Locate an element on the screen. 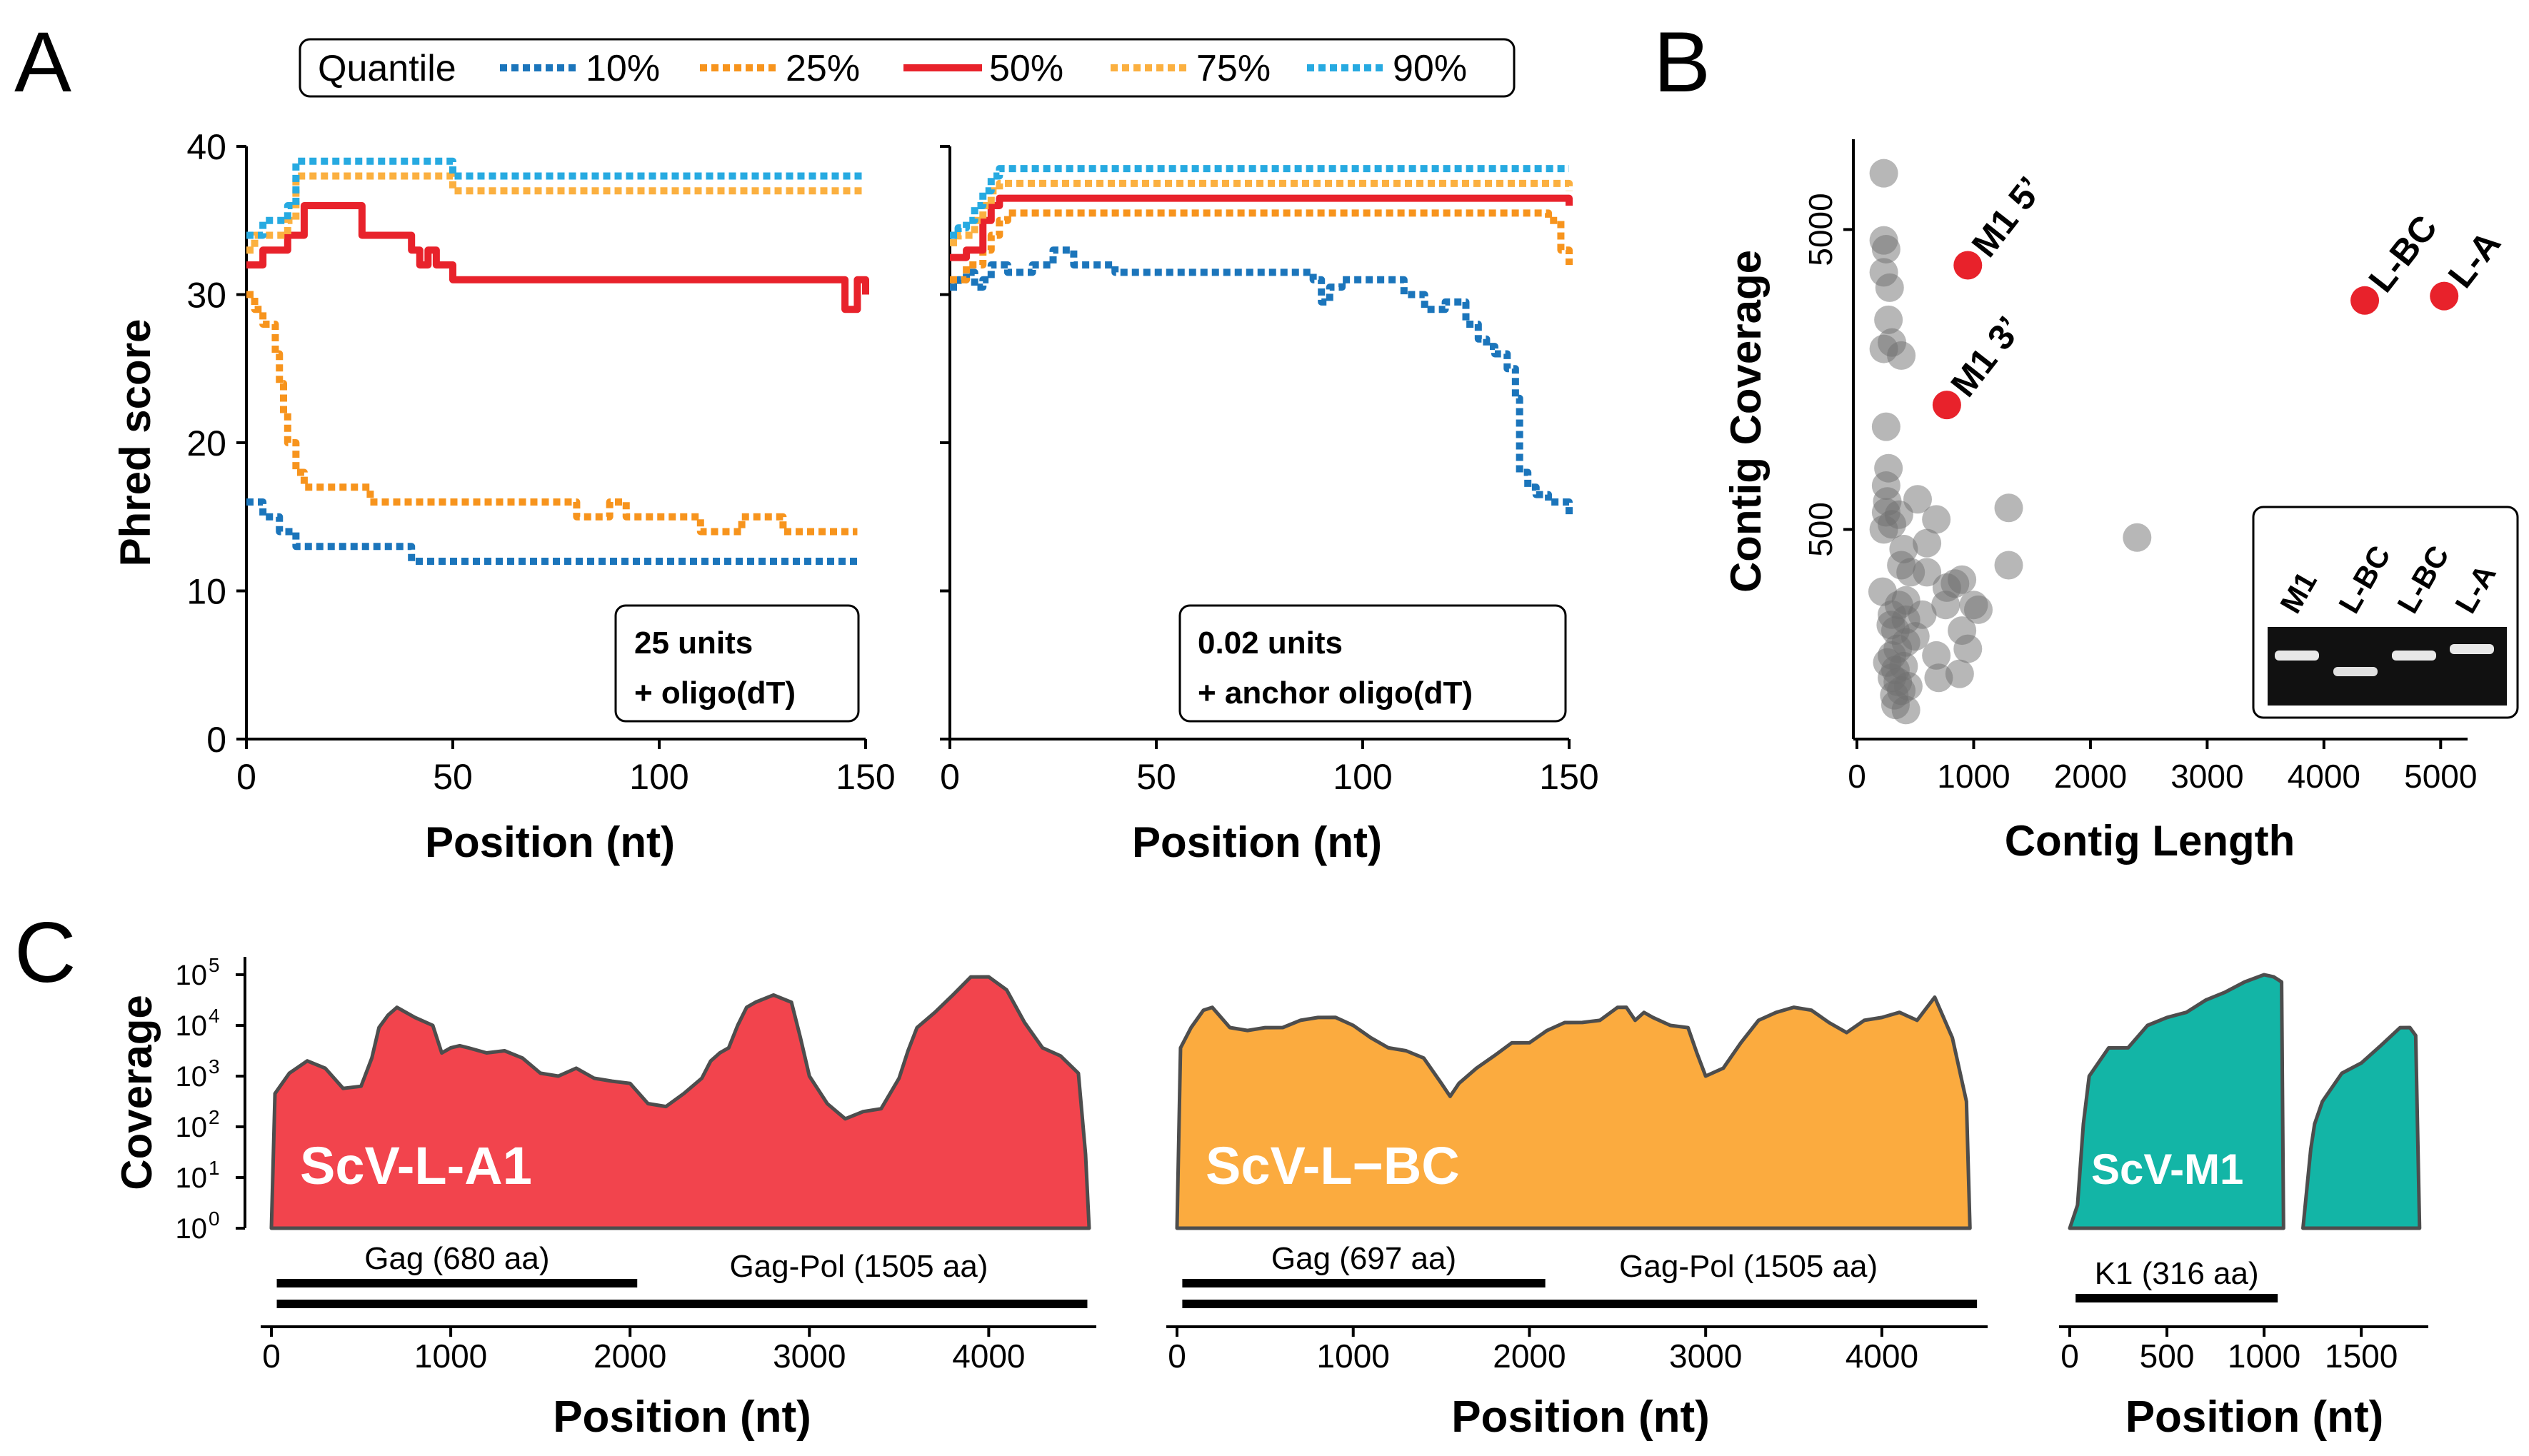  gel-inset: M1 L-BCL-BCL-A is located at coordinates (2385, 612).